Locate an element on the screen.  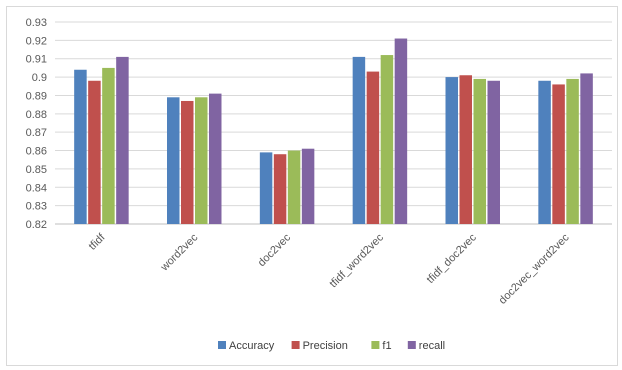
bar-accuracy-tfidf_word2vec is located at coordinates (359, 140).